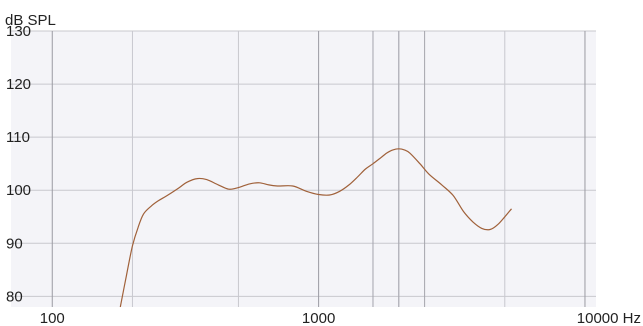  What do you see at coordinates (14, 296) in the screenshot?
I see `y-tick-label: 80` at bounding box center [14, 296].